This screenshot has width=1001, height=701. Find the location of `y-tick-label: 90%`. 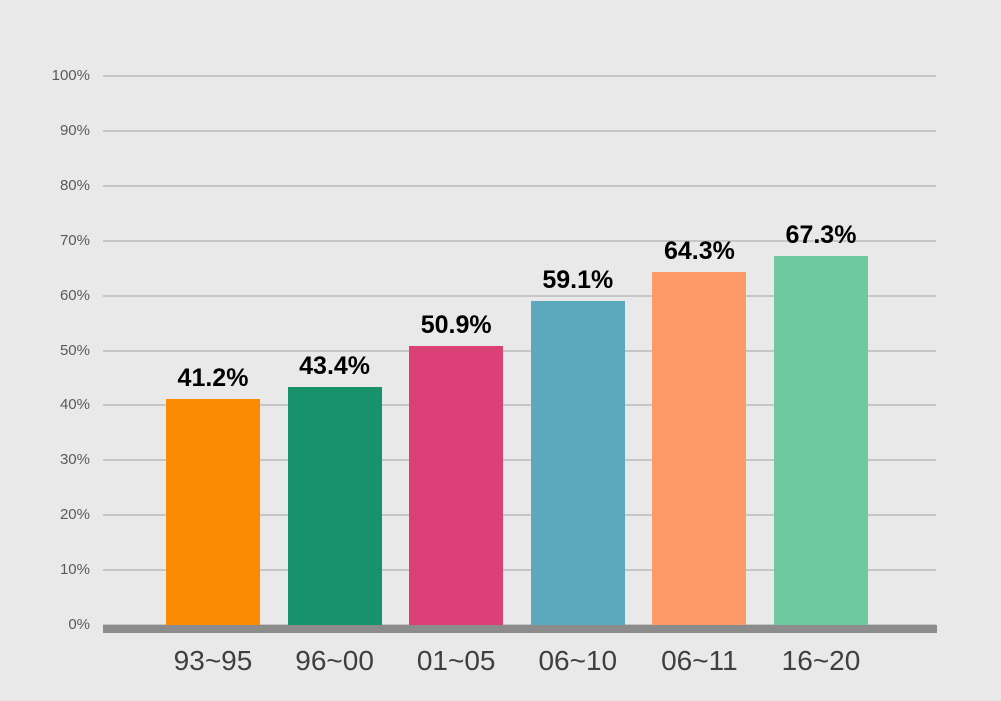

y-tick-label: 90% is located at coordinates (74, 130).